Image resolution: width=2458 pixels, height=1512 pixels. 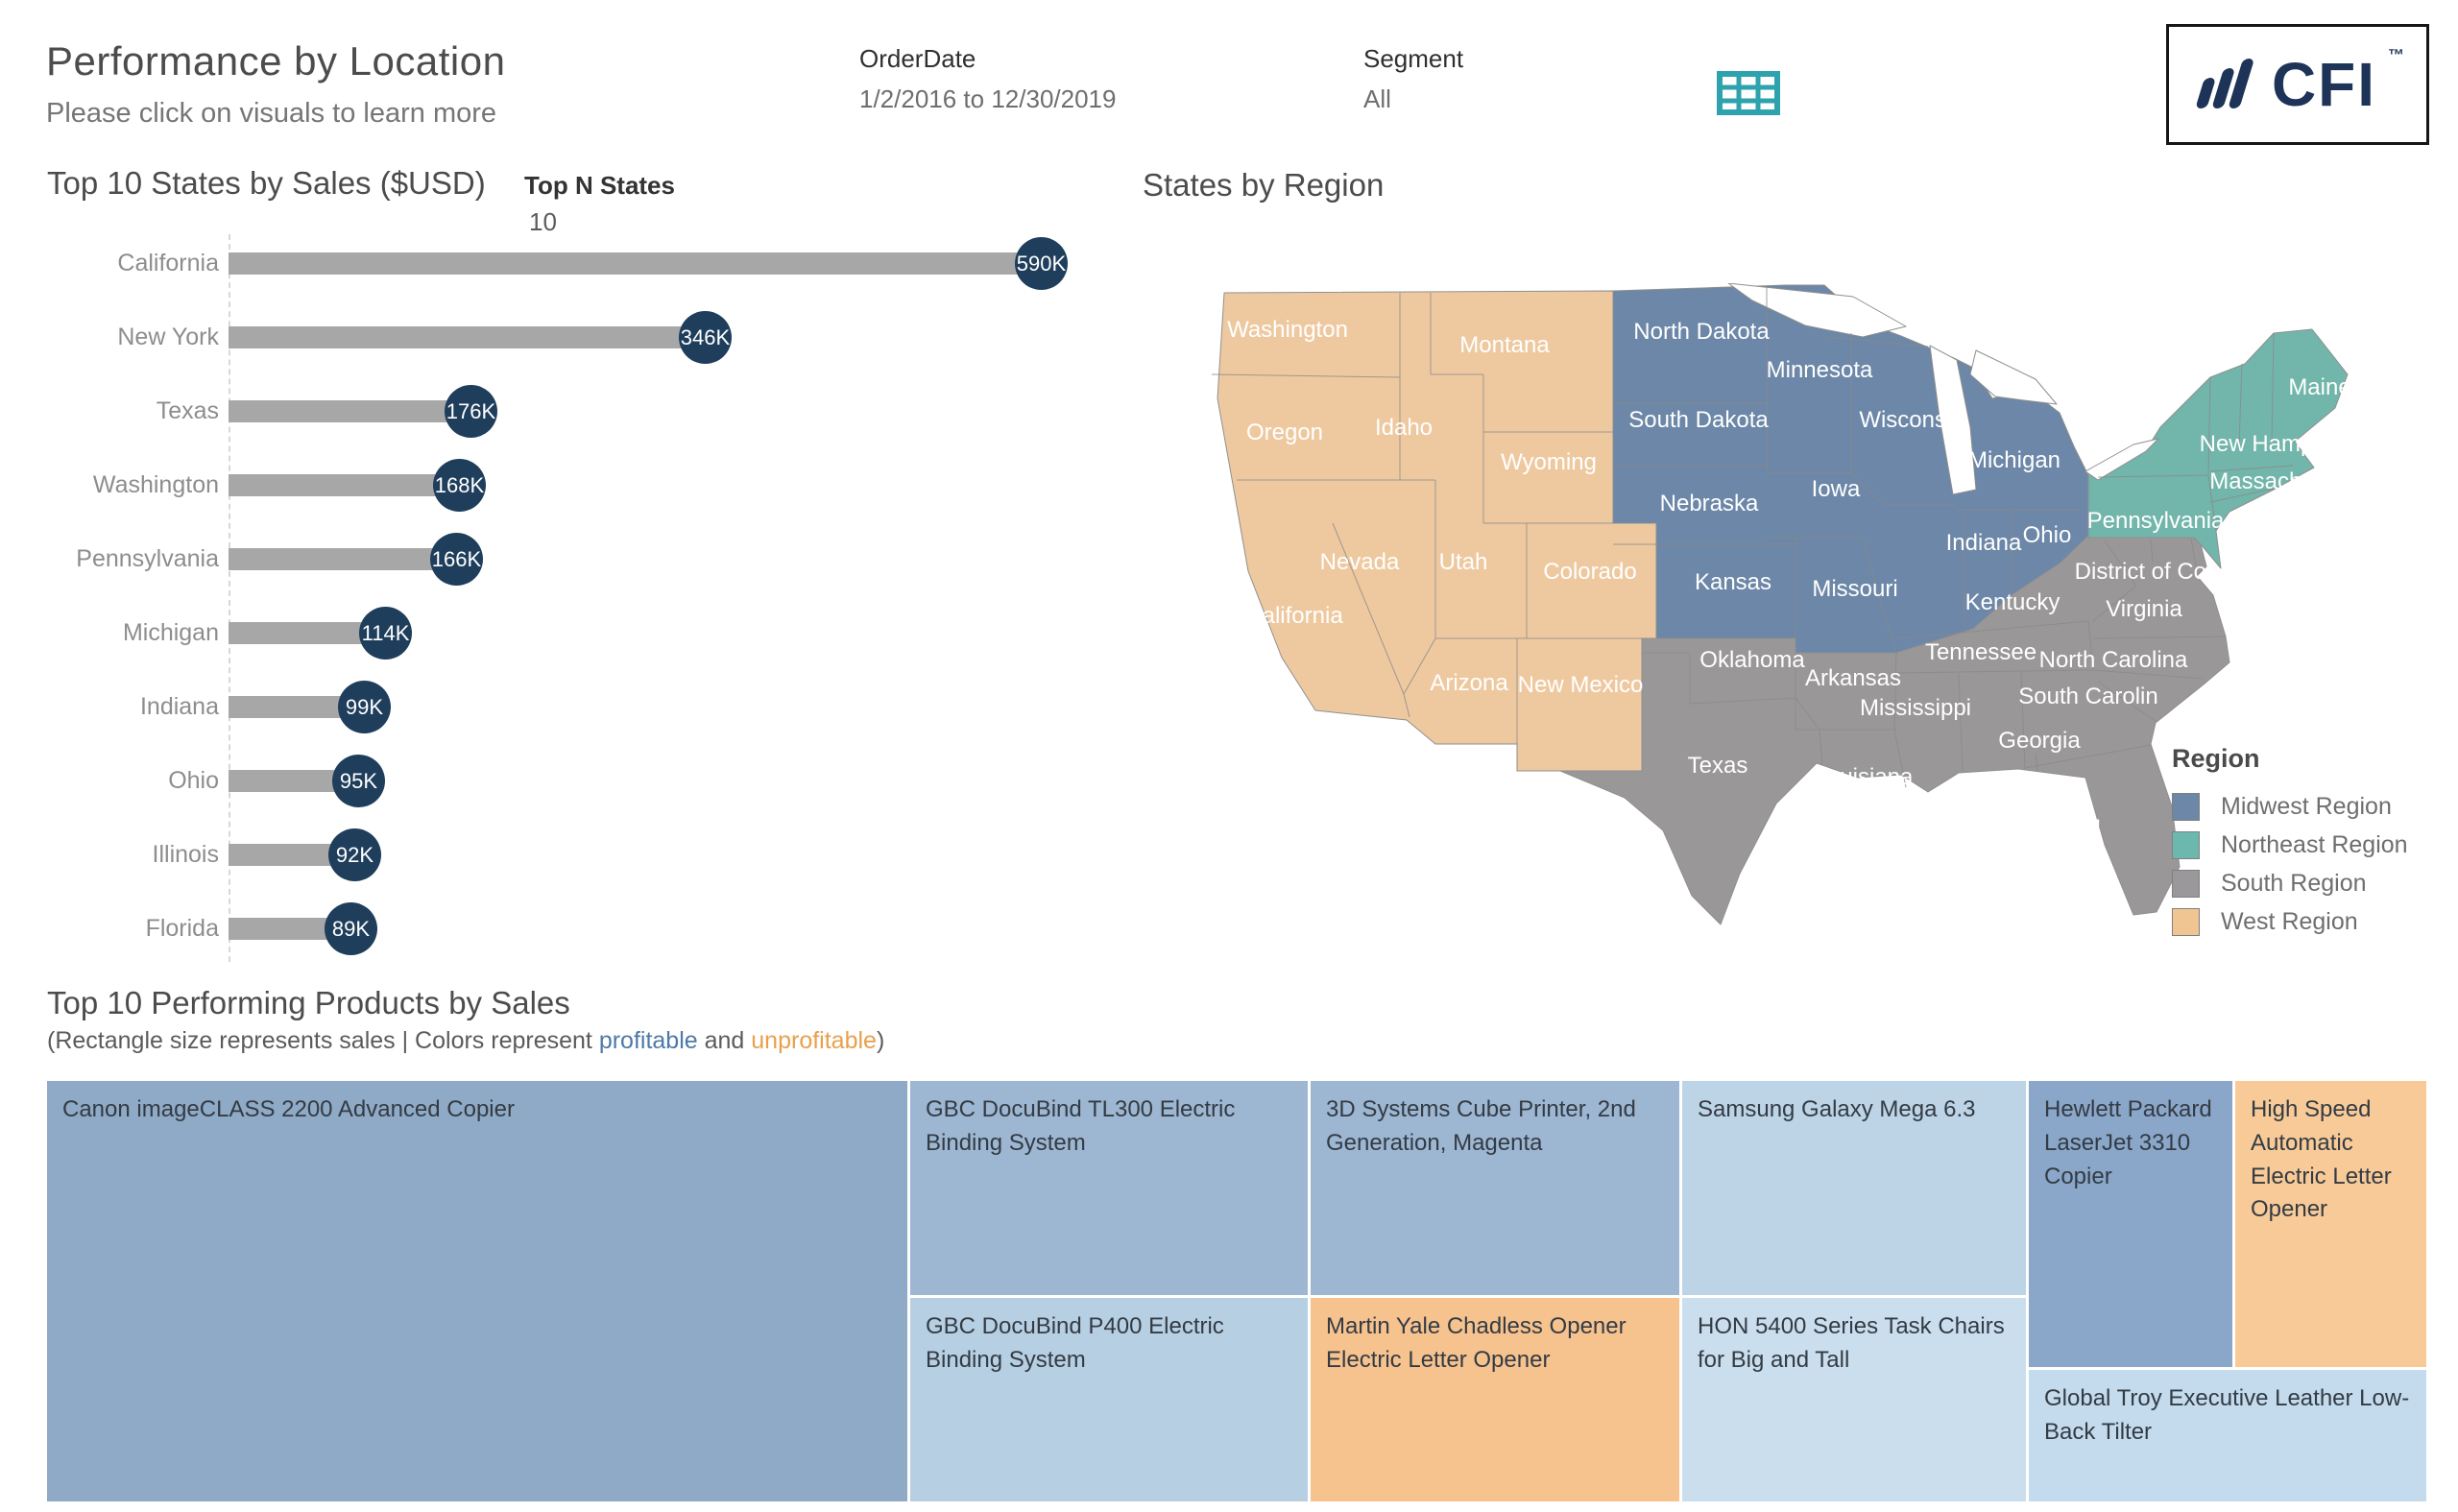 What do you see at coordinates (2290, 806) in the screenshot?
I see `legend-item: Midwest Region` at bounding box center [2290, 806].